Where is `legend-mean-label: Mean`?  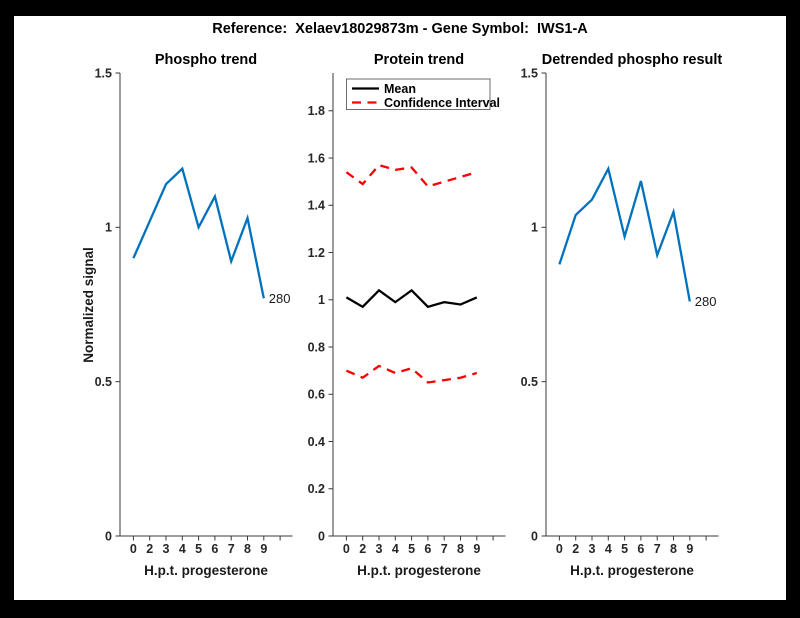
legend-mean-label: Mean is located at coordinates (400, 89).